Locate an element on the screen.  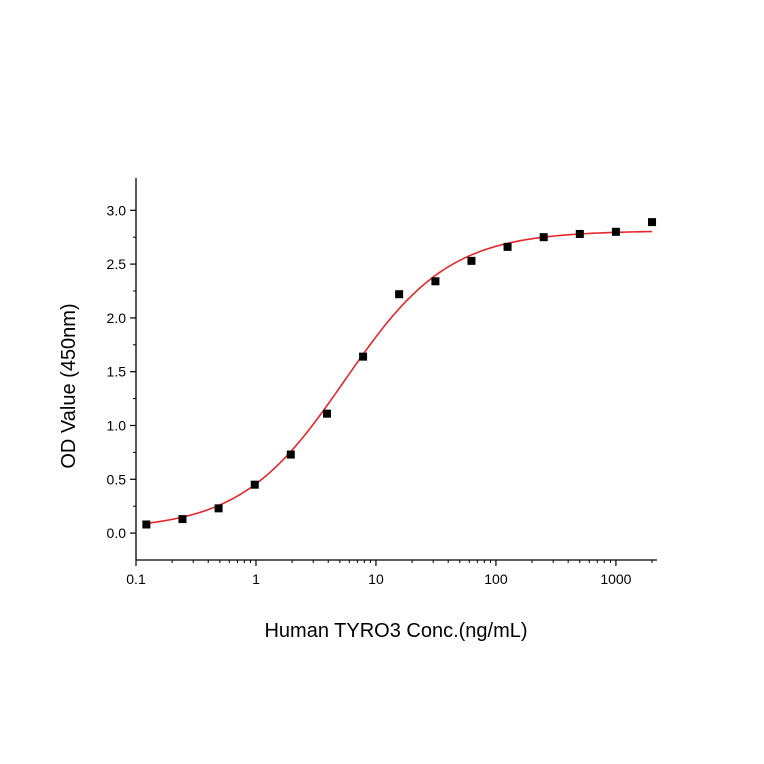
y-tick-label: 2.5 is located at coordinates (117, 264).